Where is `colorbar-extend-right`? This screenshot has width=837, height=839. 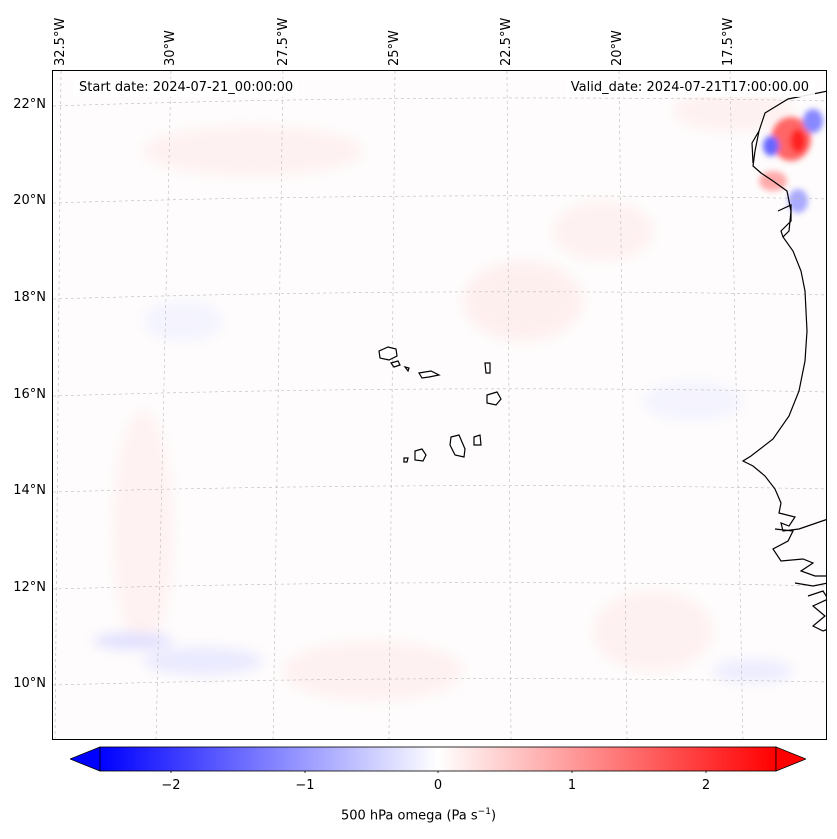
colorbar-extend-right is located at coordinates (790, 759).